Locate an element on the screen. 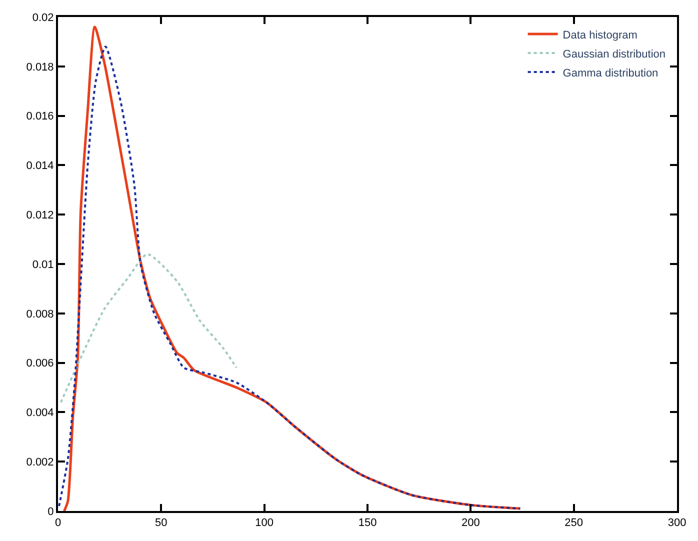  x-tick-label: 100 is located at coordinates (264, 523).